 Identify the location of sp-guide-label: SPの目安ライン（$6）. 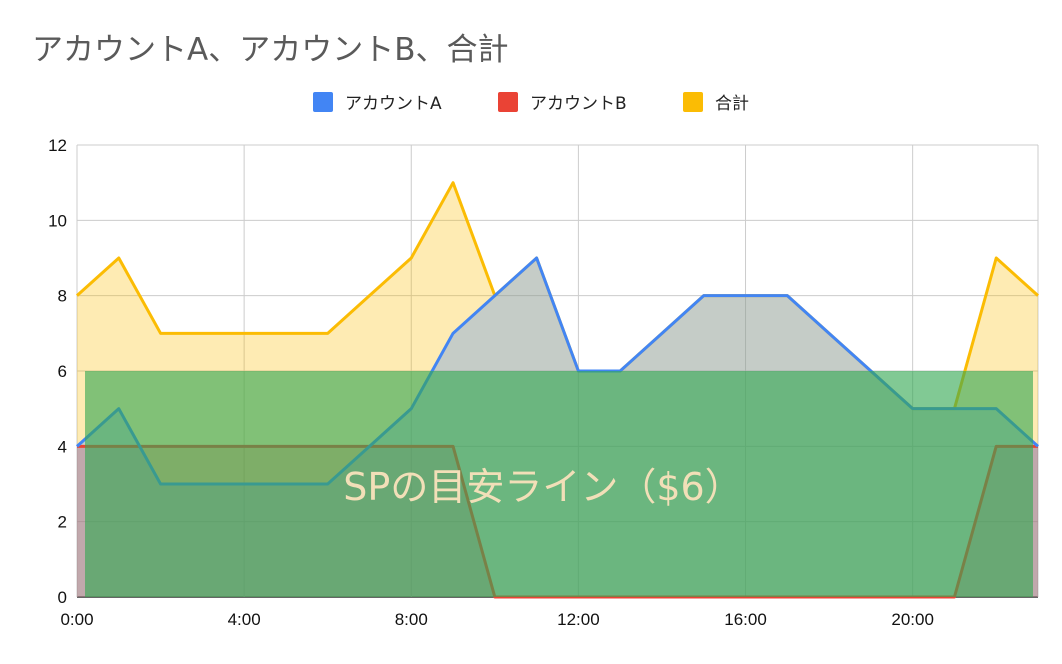
(542, 487).